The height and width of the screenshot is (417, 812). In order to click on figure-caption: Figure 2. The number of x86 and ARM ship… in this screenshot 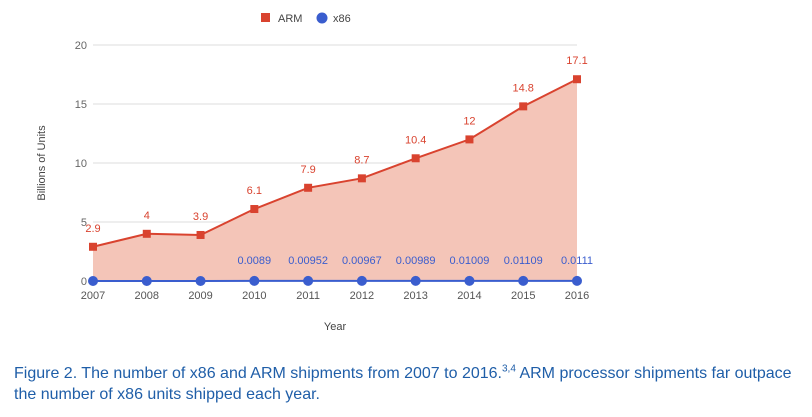, I will do `click(409, 384)`.